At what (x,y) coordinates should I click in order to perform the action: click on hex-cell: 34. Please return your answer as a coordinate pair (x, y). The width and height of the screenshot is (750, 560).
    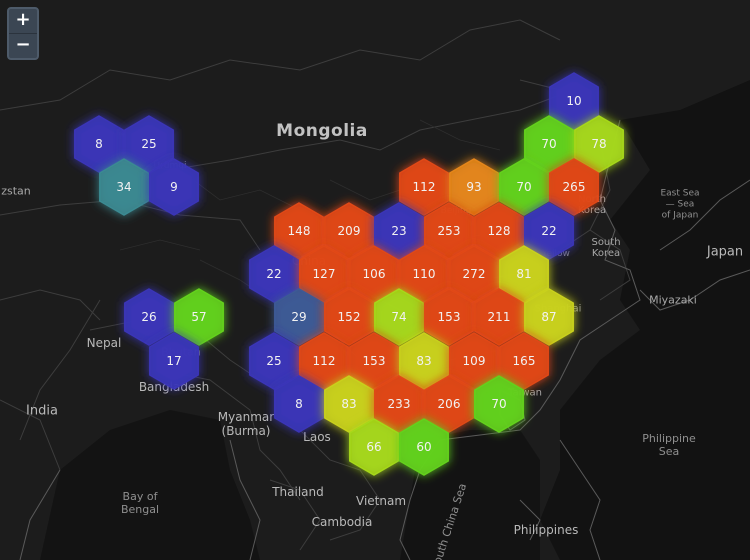
    Looking at the image, I should click on (124, 187).